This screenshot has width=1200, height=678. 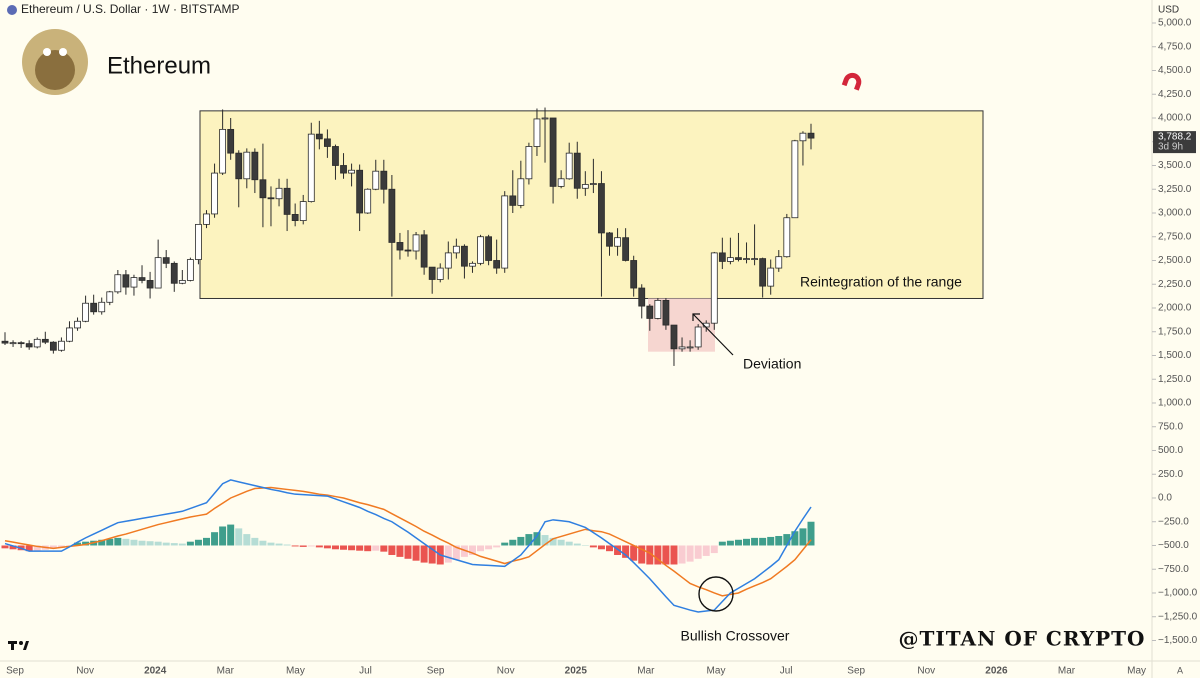 I want to click on macd-layer, so click(x=408, y=546).